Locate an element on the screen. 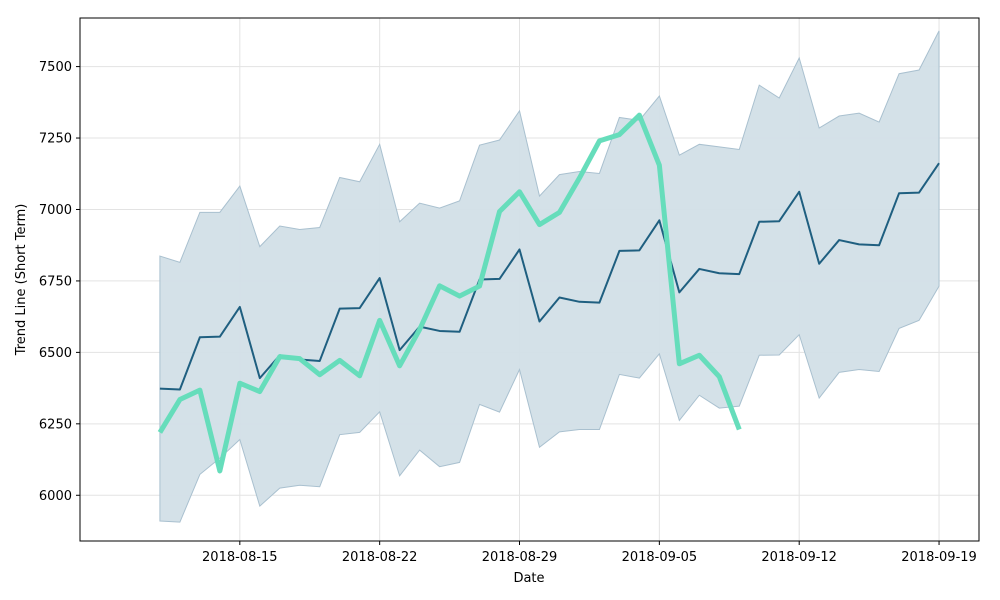 This screenshot has height=600, width=1000. y-tick-label: 6500 is located at coordinates (55, 353).